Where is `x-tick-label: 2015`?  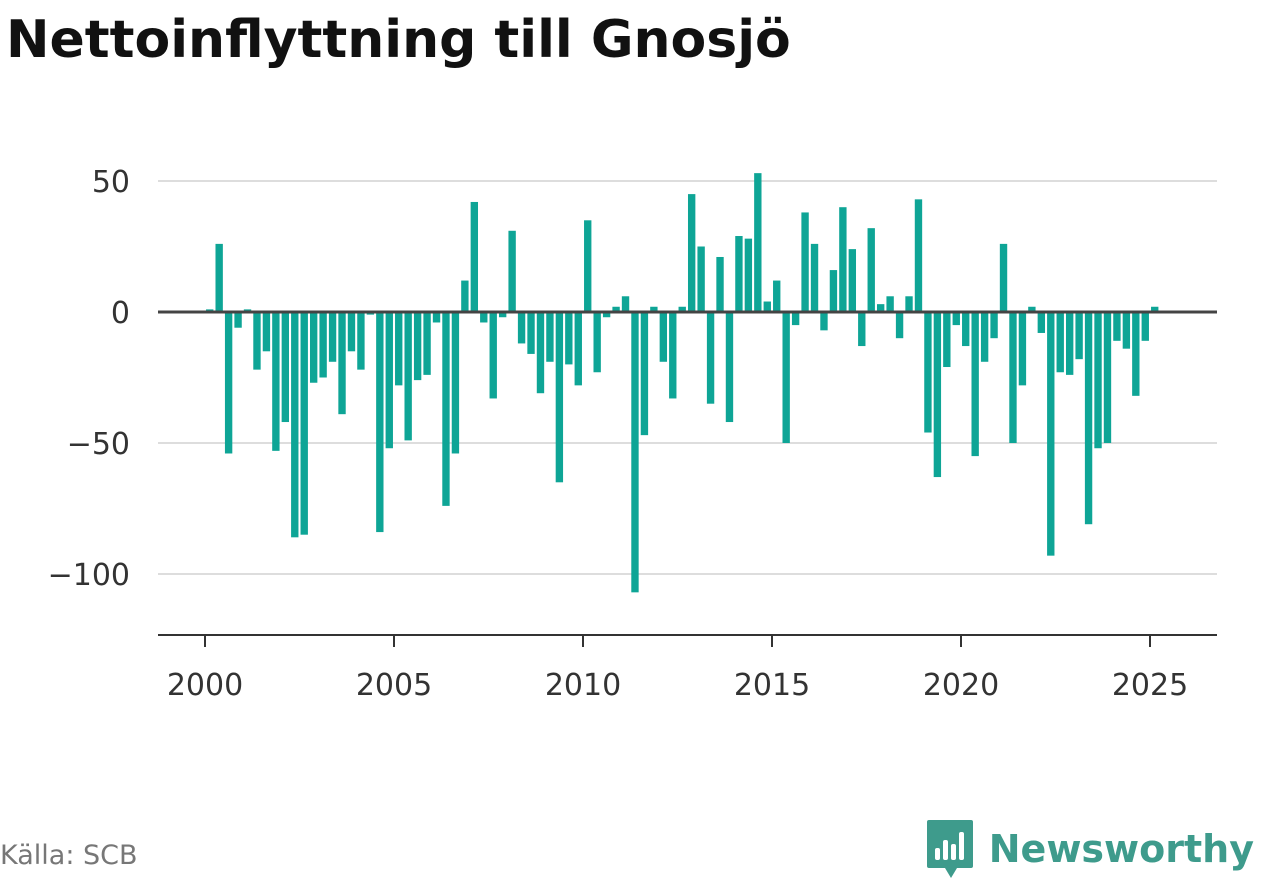
x-tick-label: 2015 is located at coordinates (772, 685).